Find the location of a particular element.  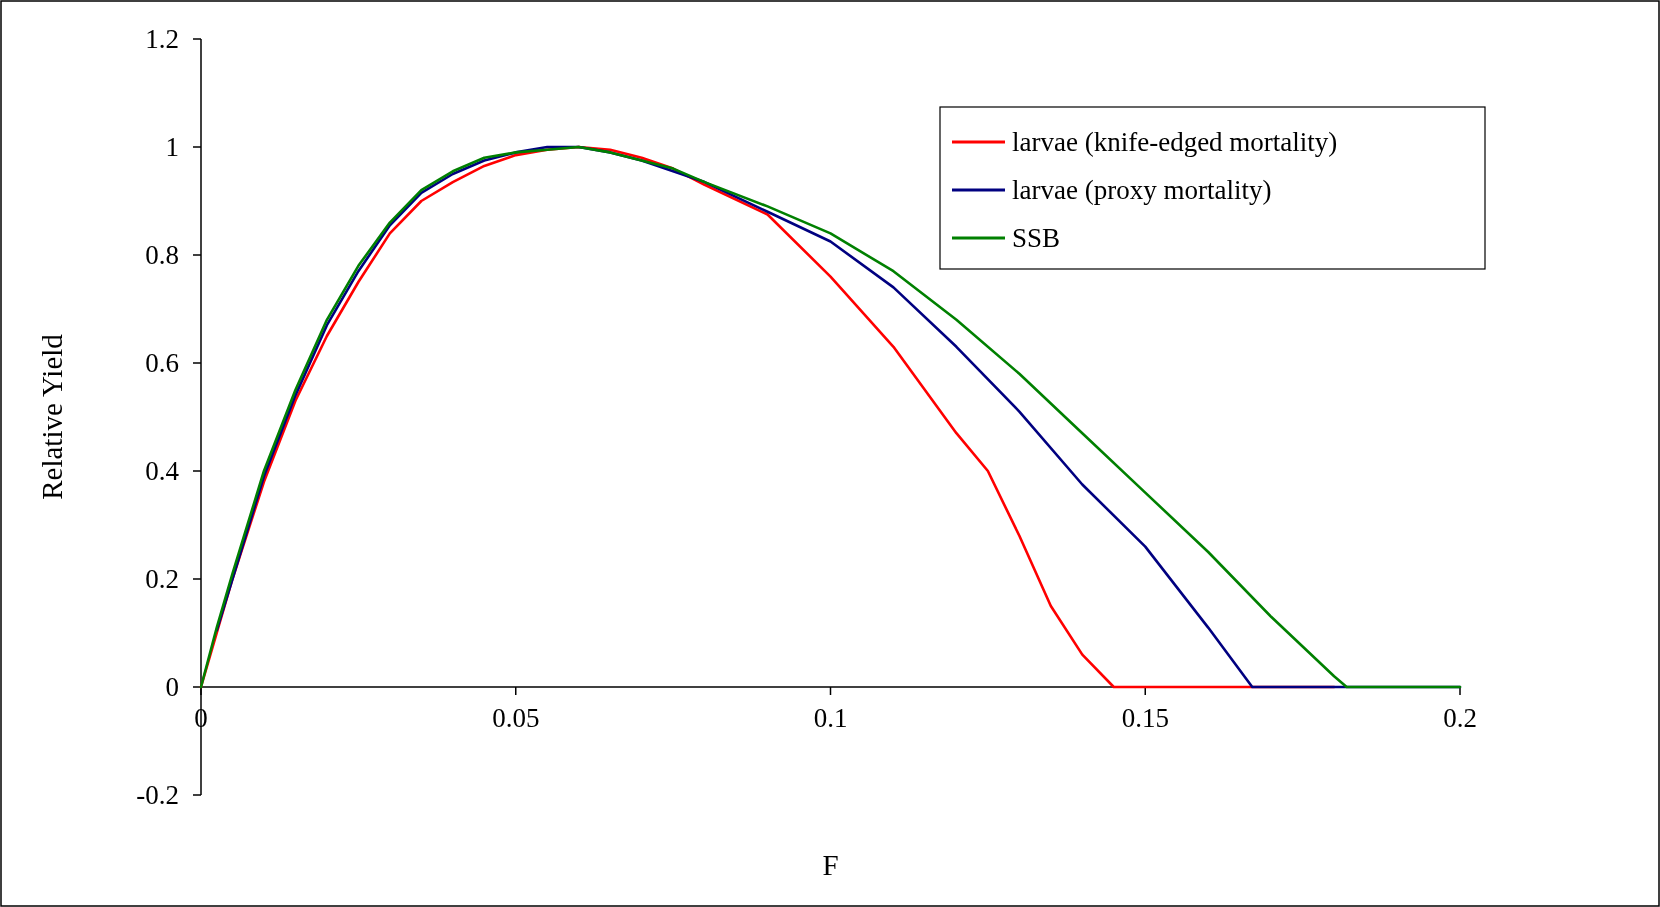

y-tick-label: 0.2 is located at coordinates (162, 579).